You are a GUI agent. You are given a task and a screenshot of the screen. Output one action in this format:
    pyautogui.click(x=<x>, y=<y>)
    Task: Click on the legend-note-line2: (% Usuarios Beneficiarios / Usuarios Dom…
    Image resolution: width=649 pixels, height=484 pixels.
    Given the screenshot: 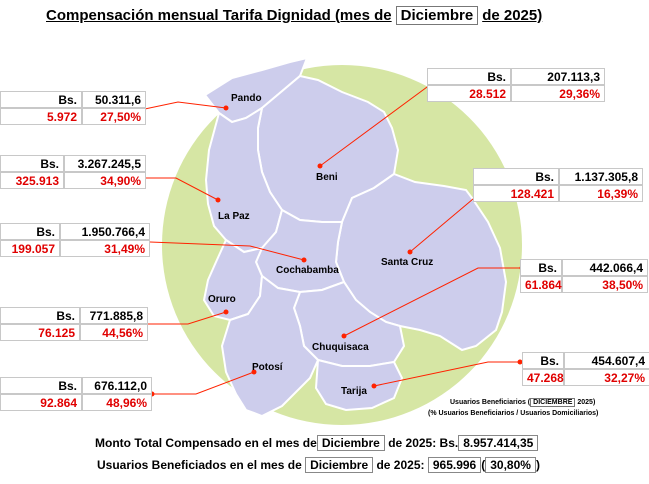 What is the action you would take?
    pyautogui.click(x=513, y=413)
    